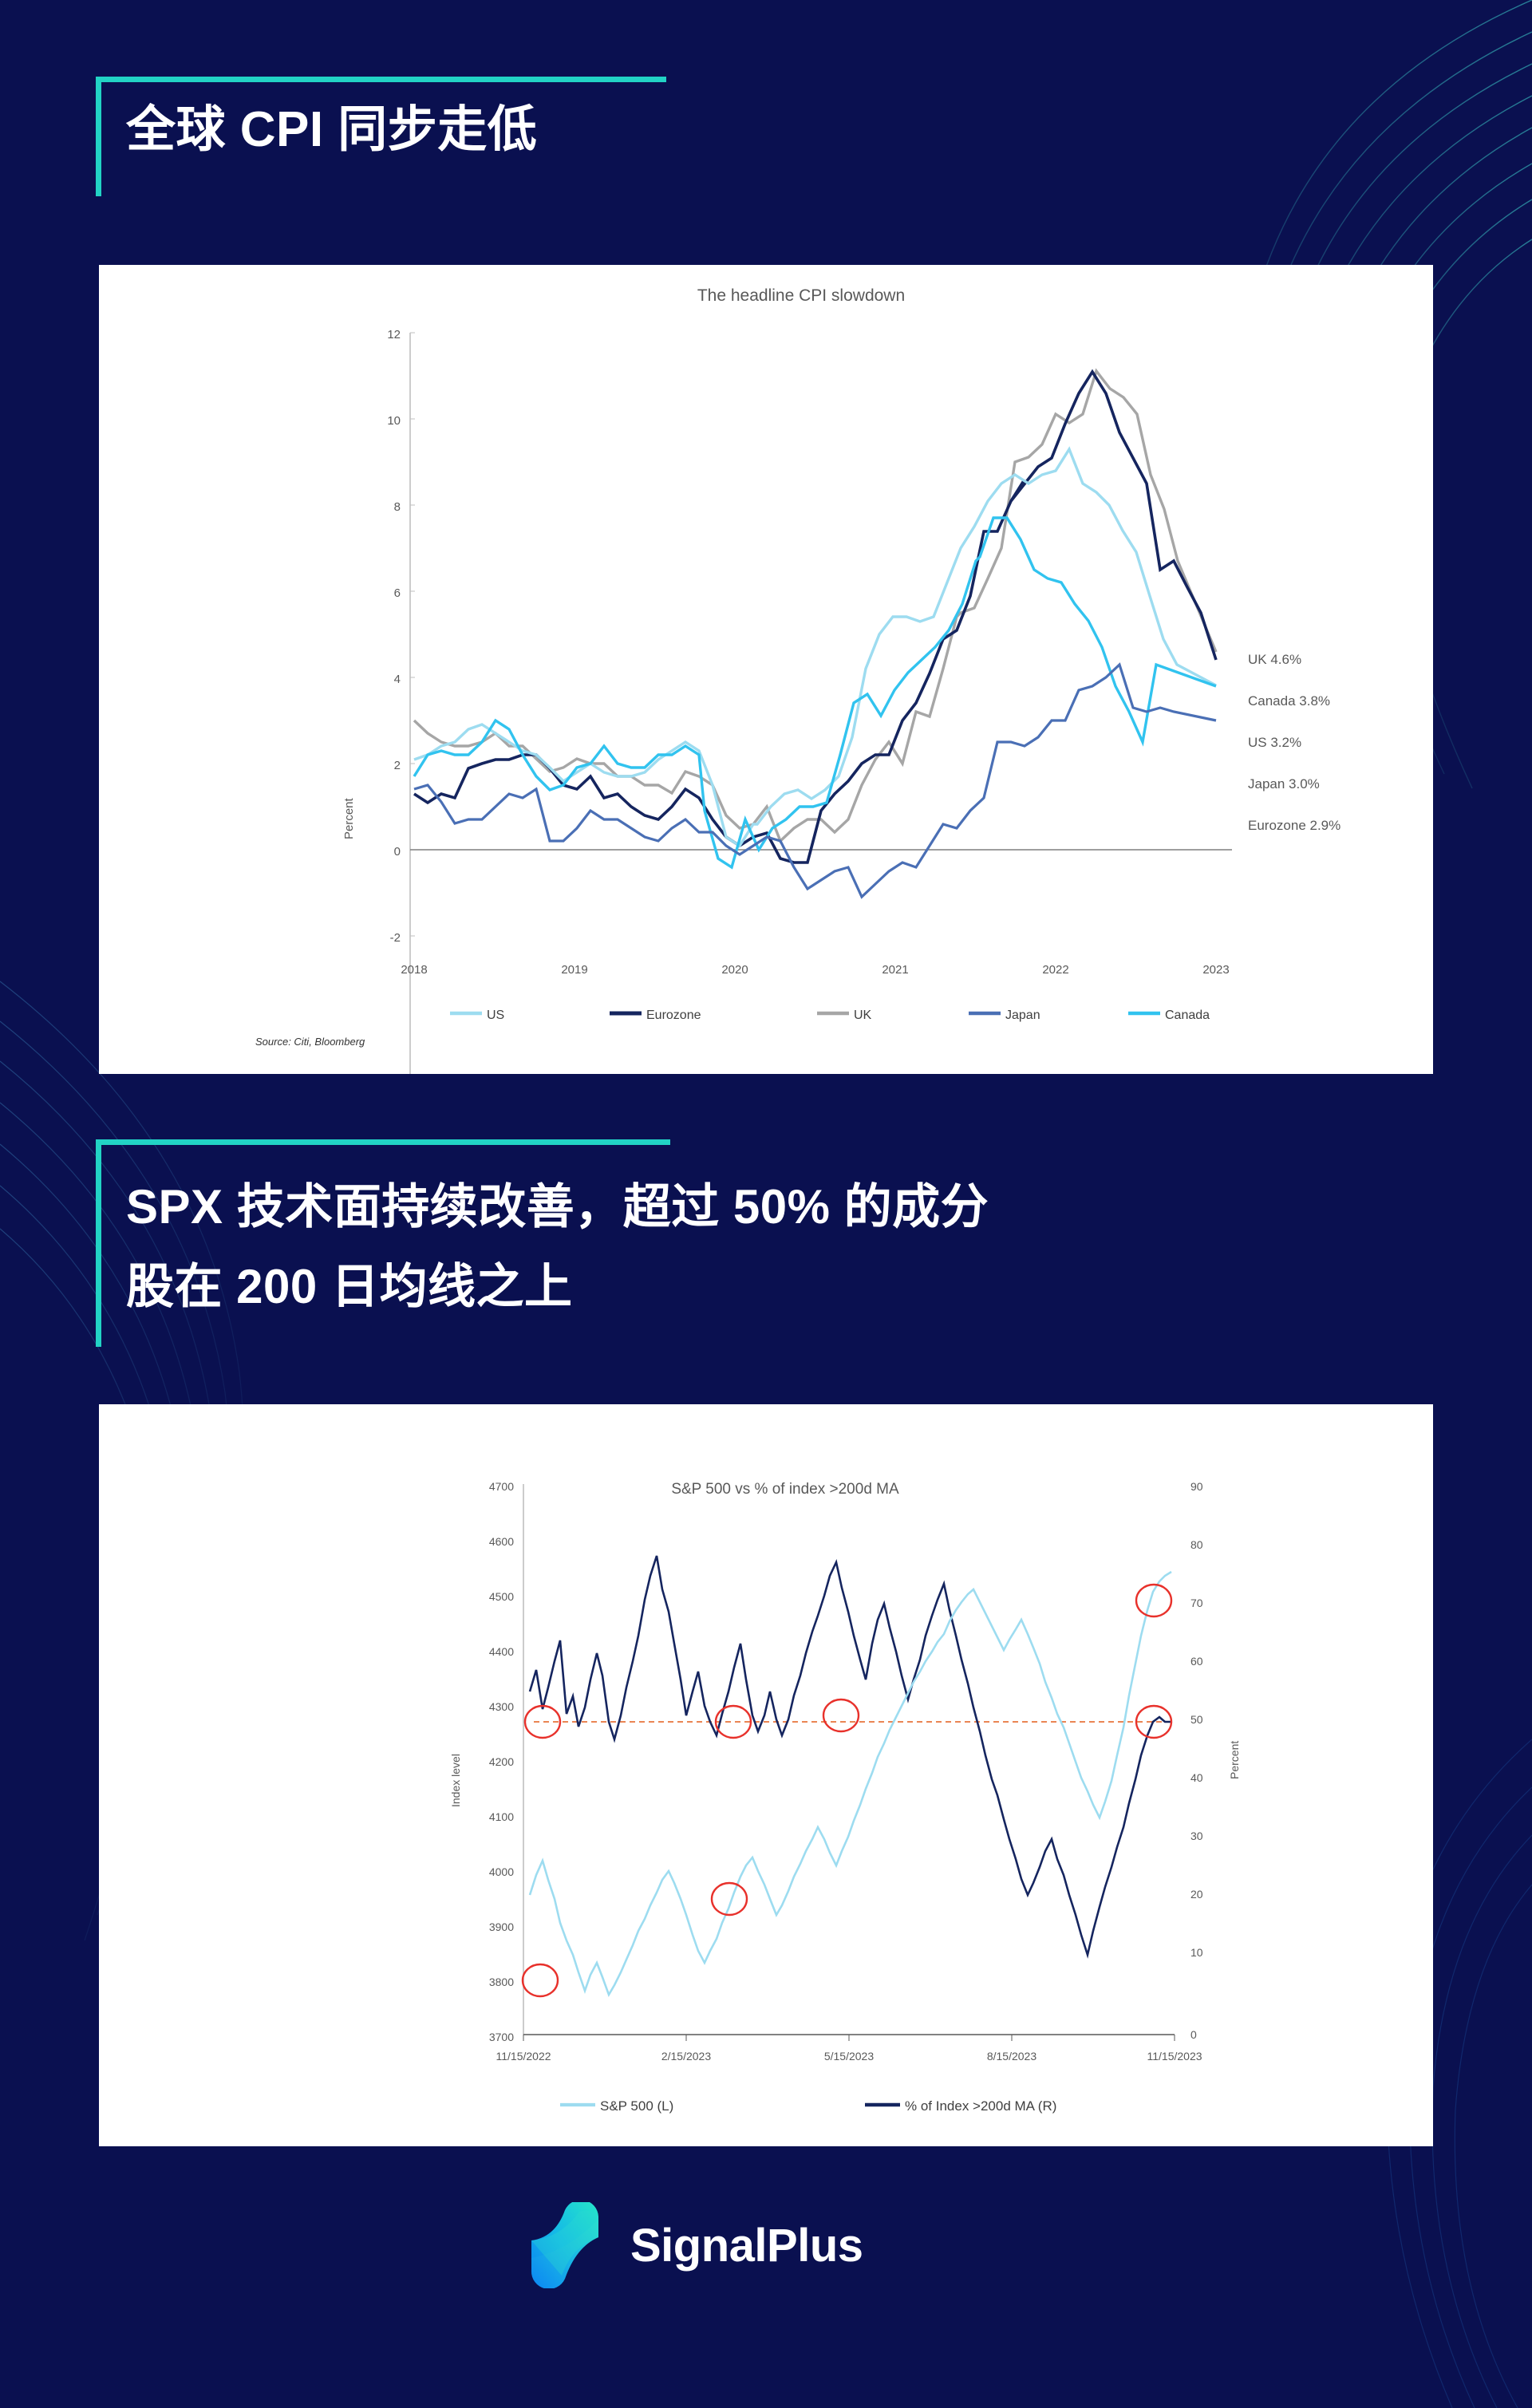 The image size is (1532, 2408). What do you see at coordinates (1197, 1544) in the screenshot?
I see `svg-text: 80` at bounding box center [1197, 1544].